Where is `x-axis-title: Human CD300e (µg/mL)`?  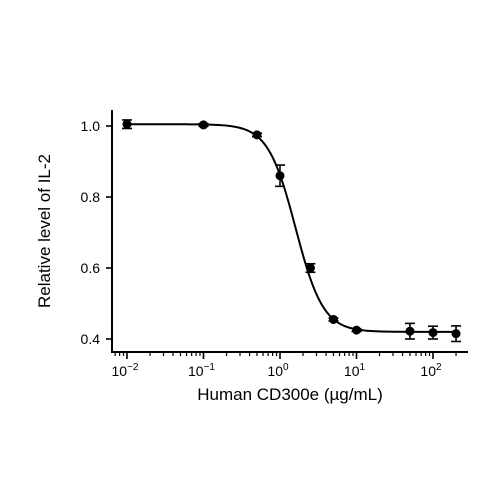 x-axis-title: Human CD300e (µg/mL) is located at coordinates (290, 394).